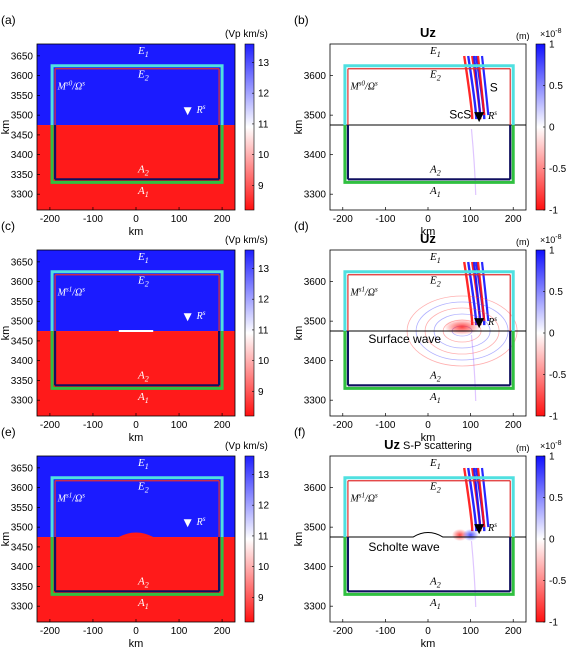 This screenshot has height=657, width=583. Describe the element at coordinates (301, 226) in the screenshot. I see `panel-tag: (d)` at that location.